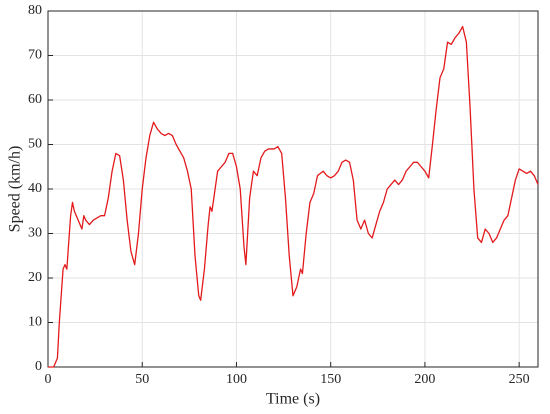 The height and width of the screenshot is (414, 550). What do you see at coordinates (35, 188) in the screenshot?
I see `y-tick-label: 40` at bounding box center [35, 188].